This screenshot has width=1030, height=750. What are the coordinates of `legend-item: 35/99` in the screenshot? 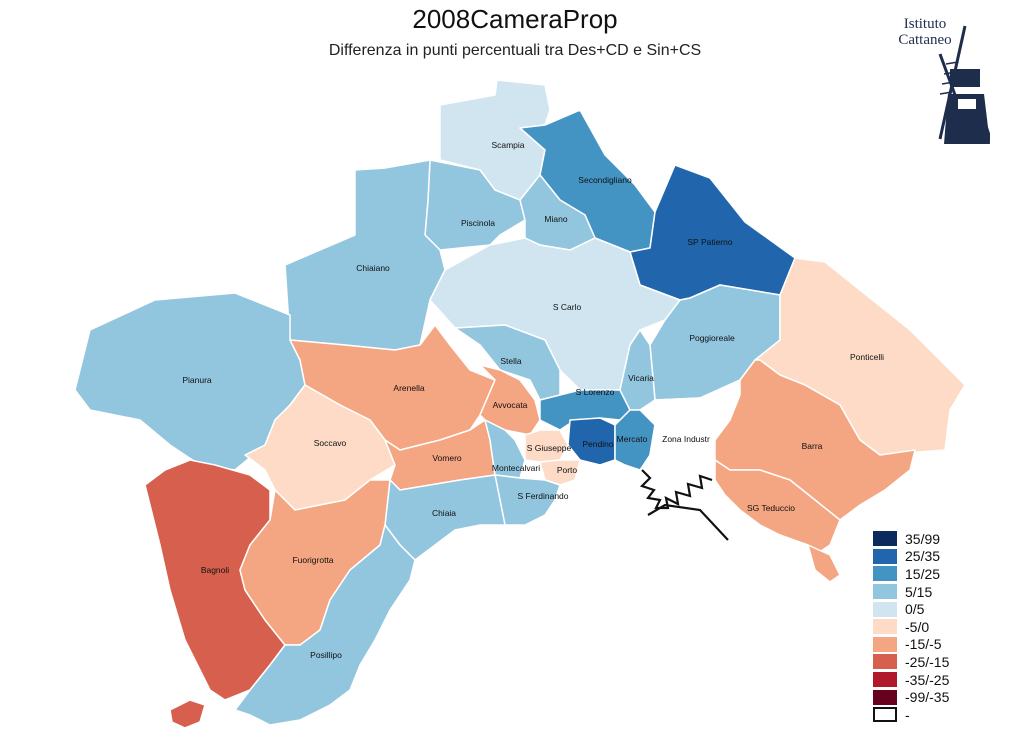 It's located at (948, 539).